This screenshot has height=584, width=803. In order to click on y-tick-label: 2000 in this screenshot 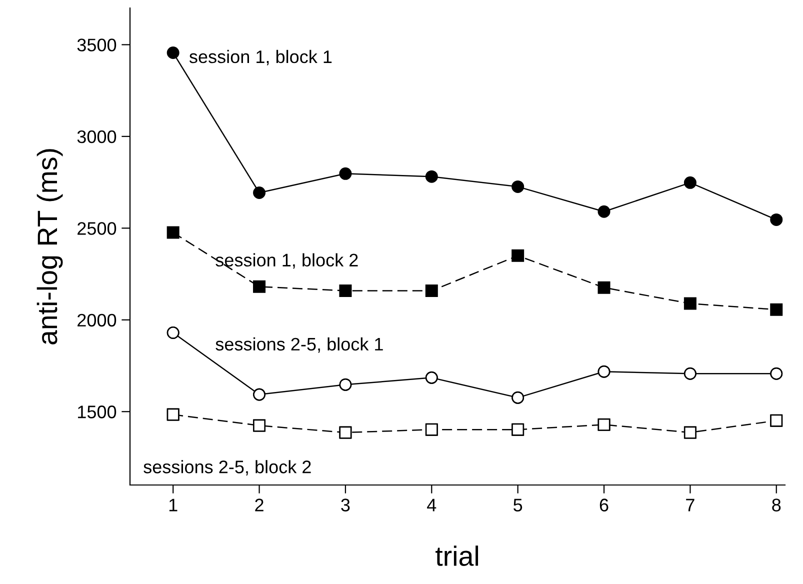, I will do `click(97, 320)`.